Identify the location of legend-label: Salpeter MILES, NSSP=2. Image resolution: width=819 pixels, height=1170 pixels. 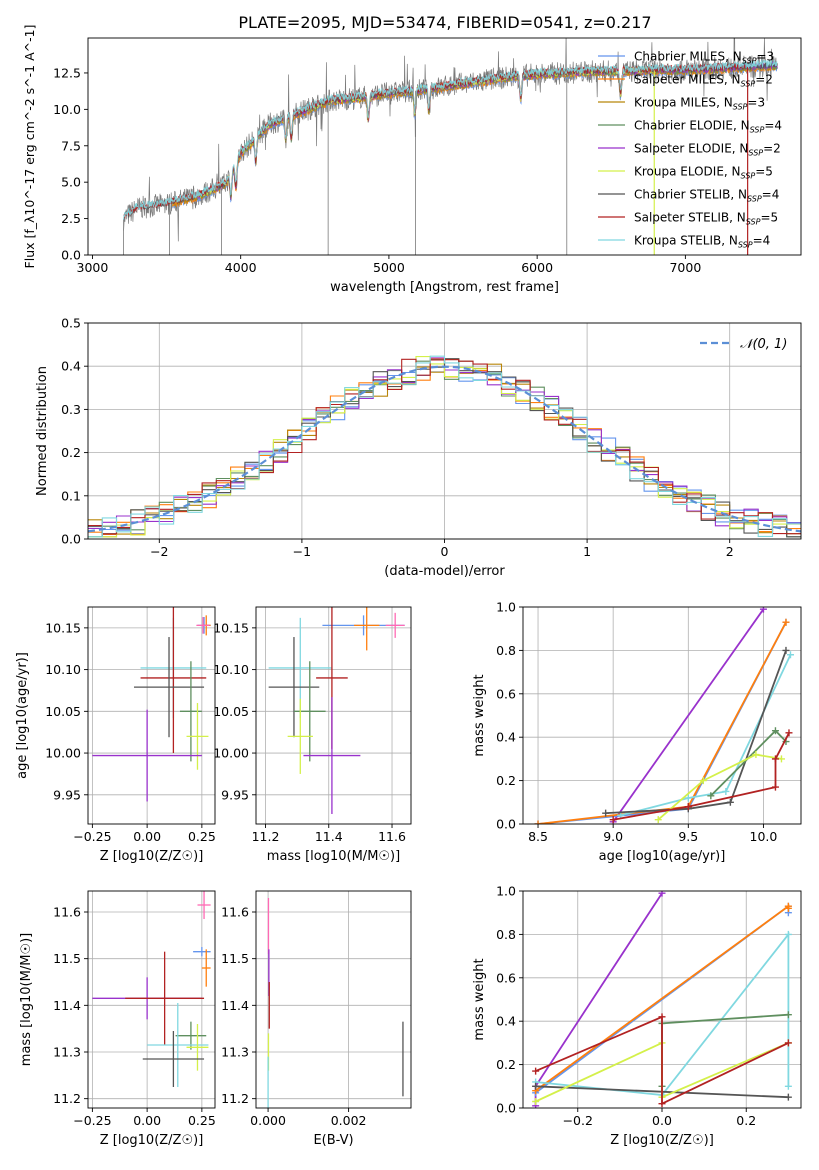
(703, 81).